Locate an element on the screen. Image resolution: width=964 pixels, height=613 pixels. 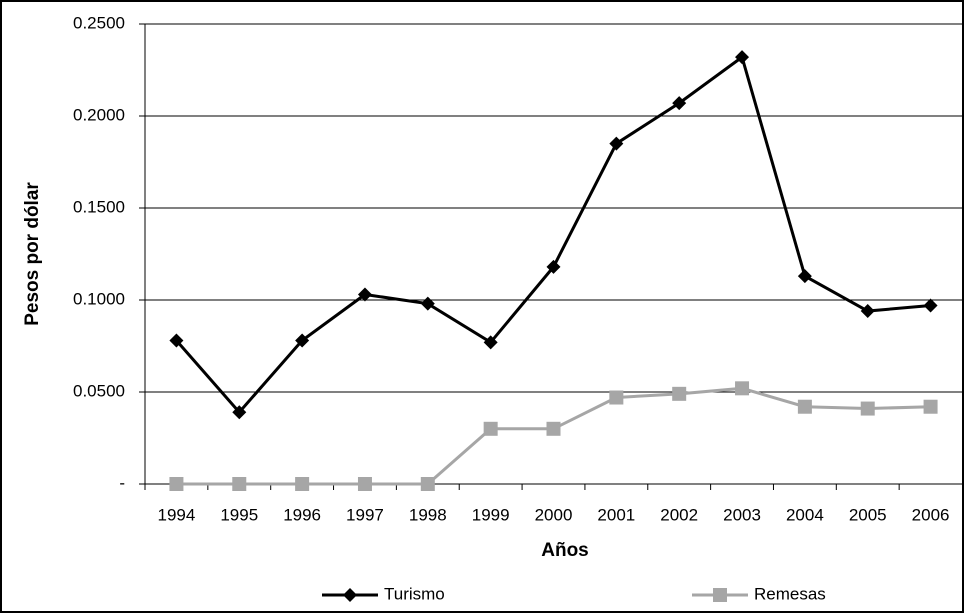
y-tick-label: 0.0500 is located at coordinates (99, 390).